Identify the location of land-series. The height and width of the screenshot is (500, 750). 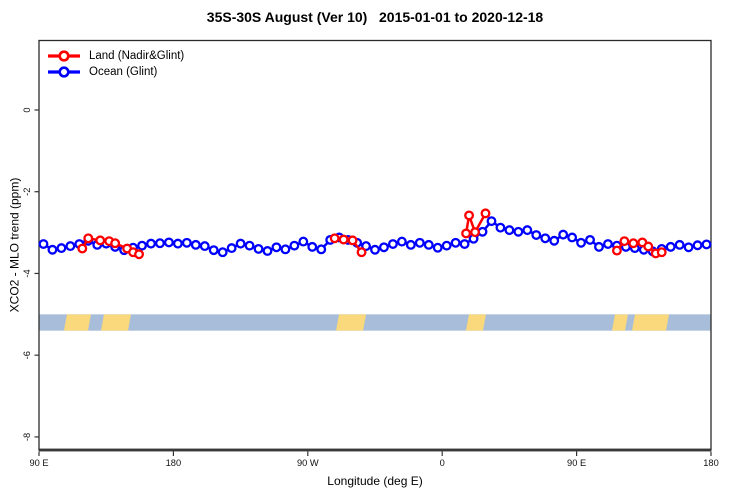
(372, 234).